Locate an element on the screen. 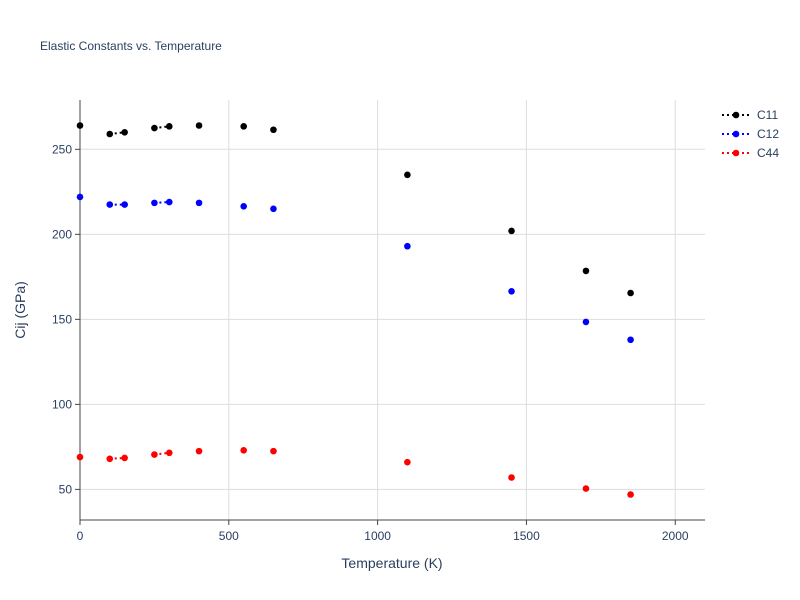 The width and height of the screenshot is (800, 600). legend-marker-c12 is located at coordinates (736, 134).